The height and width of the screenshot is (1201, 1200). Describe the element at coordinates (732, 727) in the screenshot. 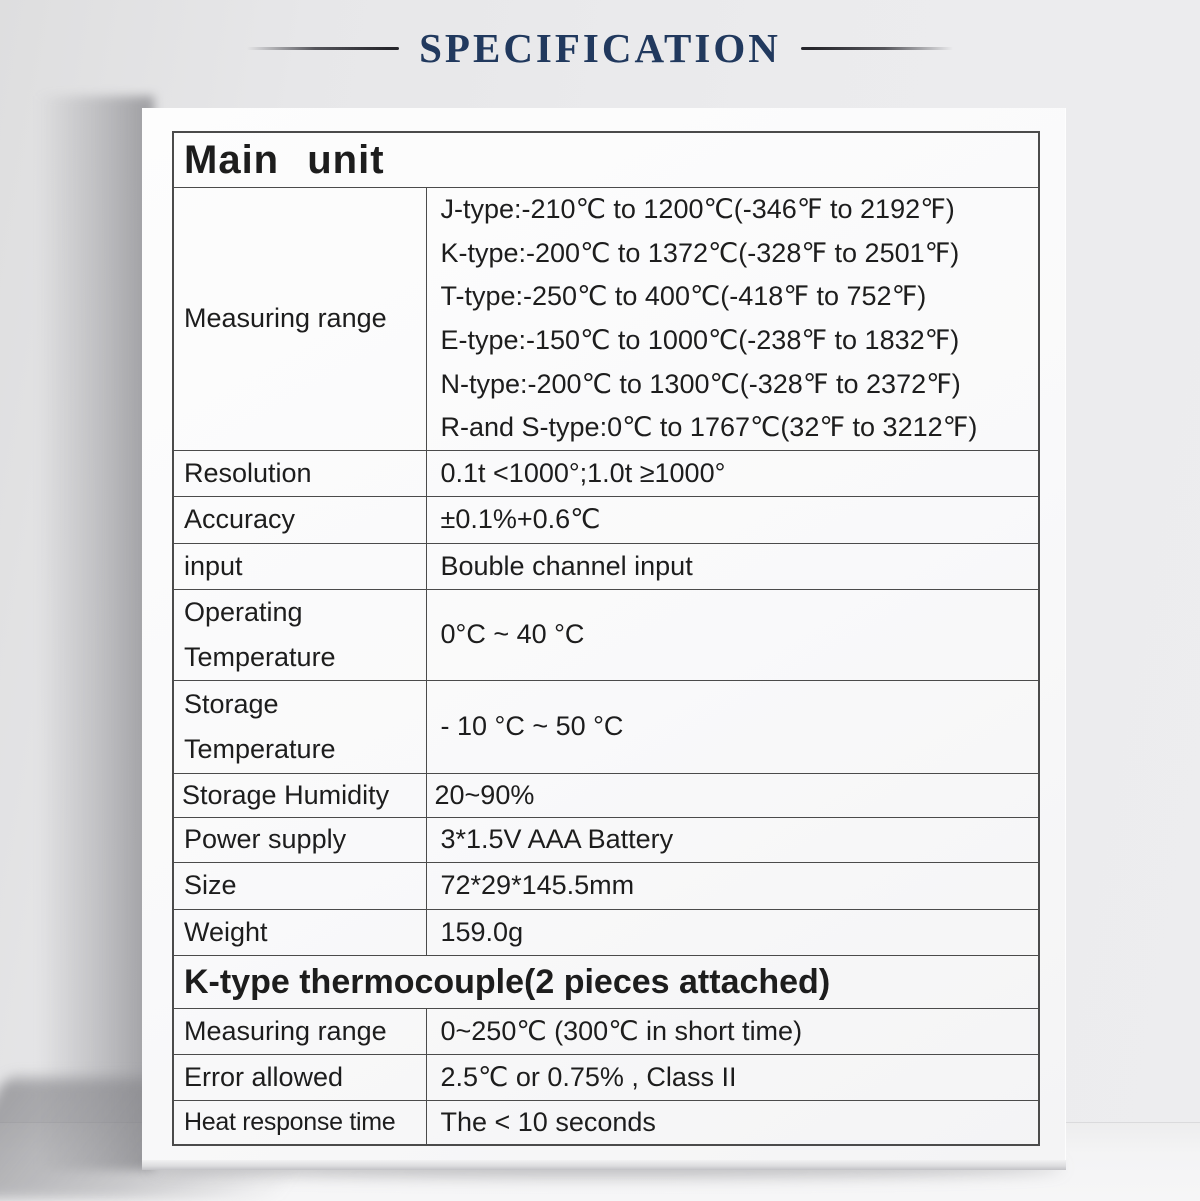

I see `row-value-storage-temperature: - 10 °C ~ 50 °C` at that location.